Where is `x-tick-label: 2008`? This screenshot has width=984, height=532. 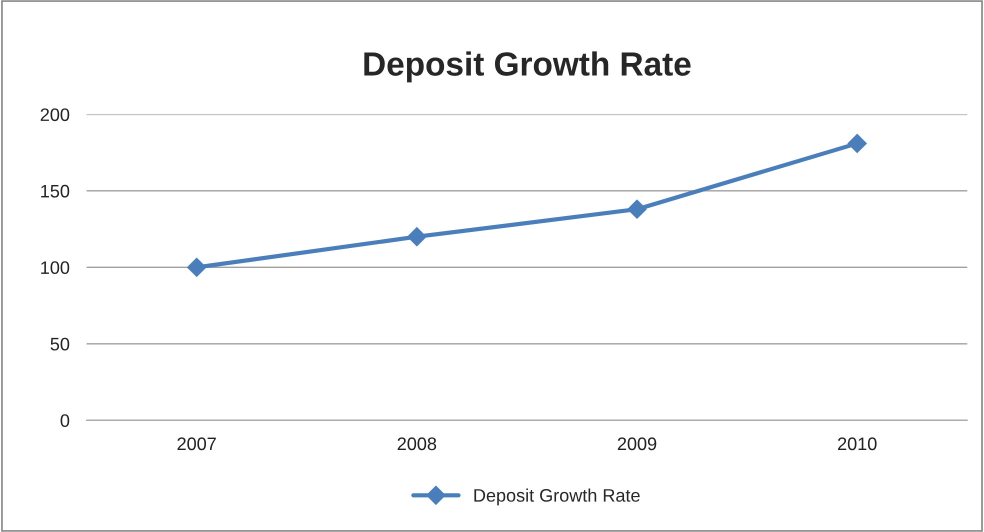 x-tick-label: 2008 is located at coordinates (417, 443).